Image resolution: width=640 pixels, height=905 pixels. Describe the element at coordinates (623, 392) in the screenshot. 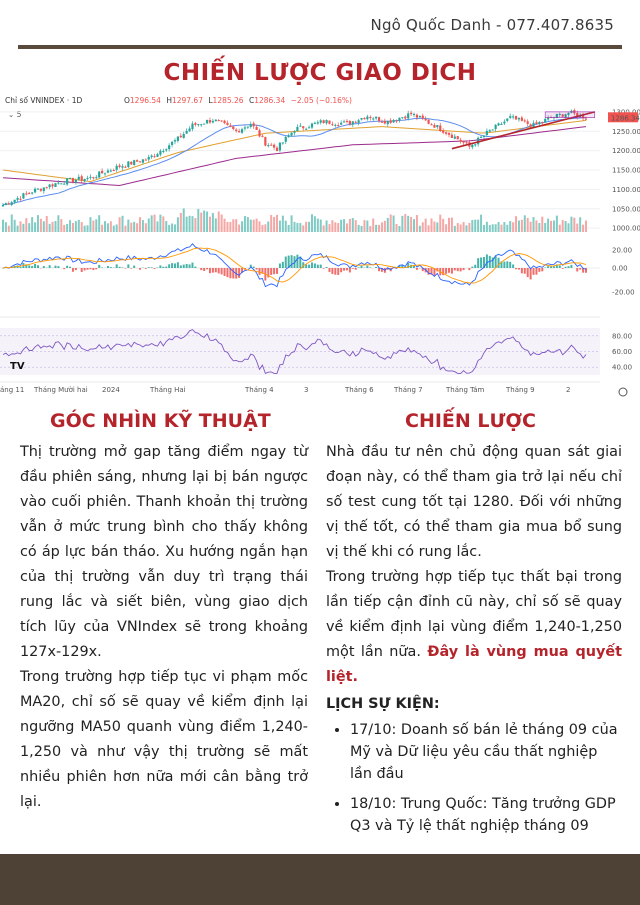

I see `settings-icon` at that location.